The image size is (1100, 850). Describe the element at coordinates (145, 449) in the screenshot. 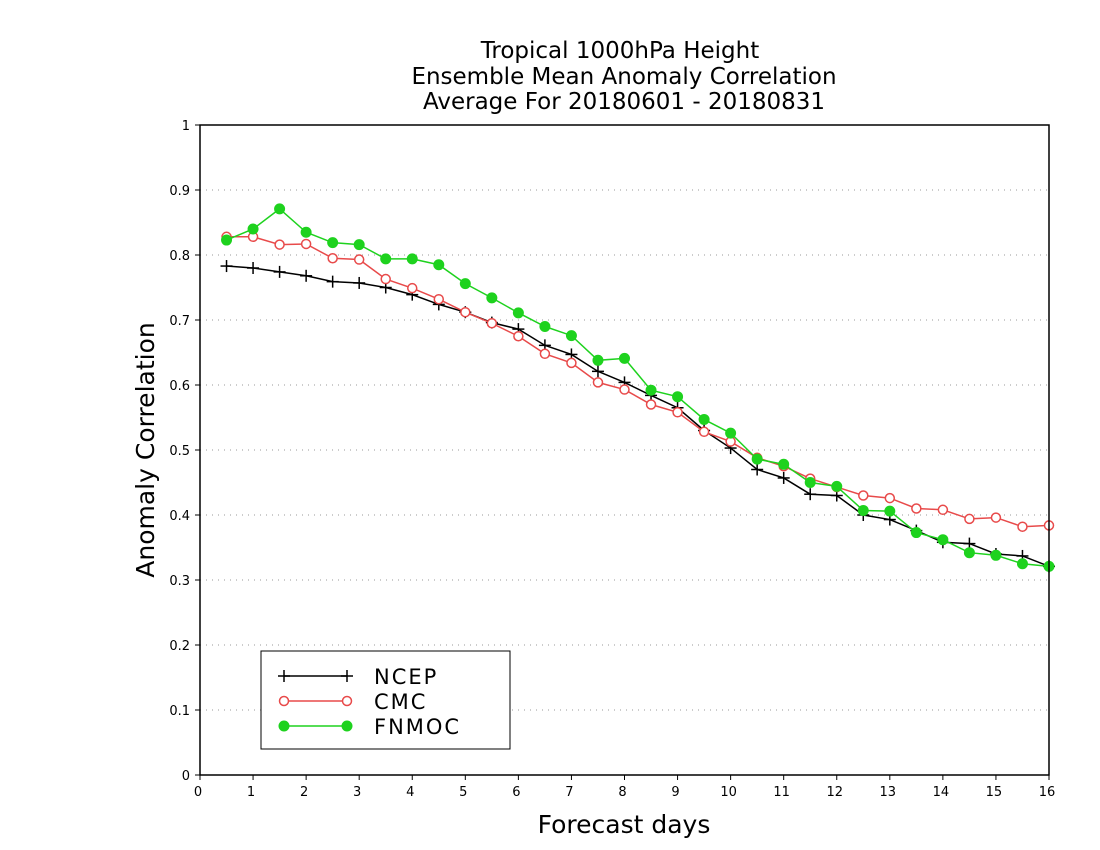

I see `y-axis-label: Anomaly Correlation` at that location.